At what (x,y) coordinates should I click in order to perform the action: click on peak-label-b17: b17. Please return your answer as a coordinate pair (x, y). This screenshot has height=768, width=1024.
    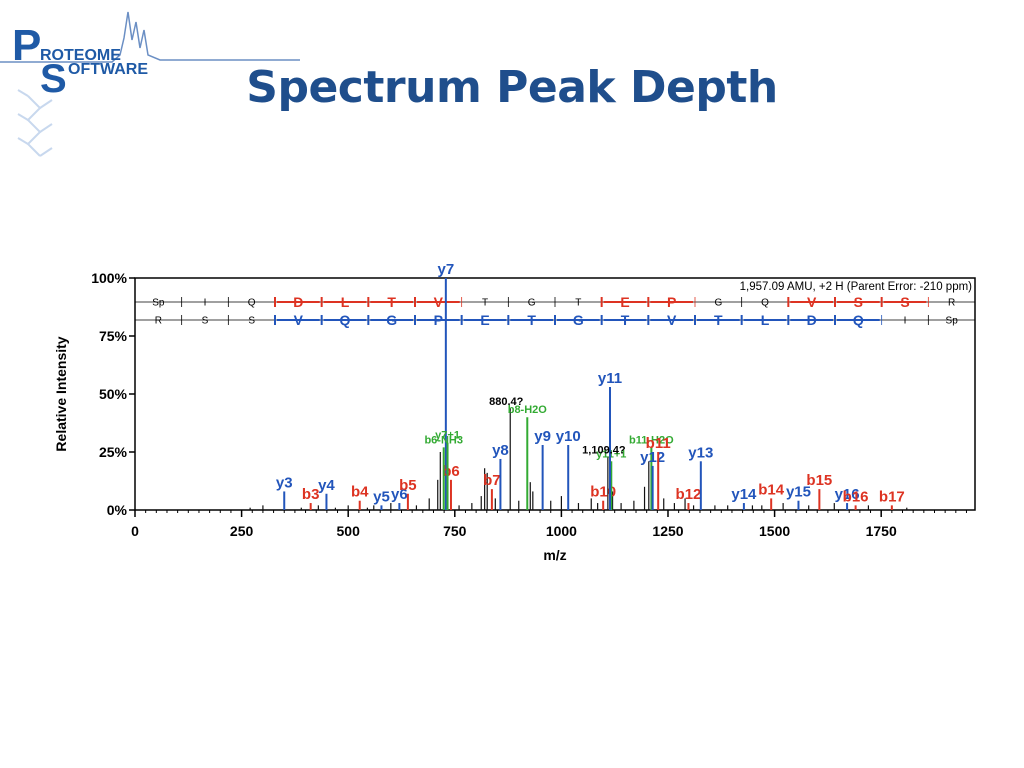
    Looking at the image, I should click on (892, 496).